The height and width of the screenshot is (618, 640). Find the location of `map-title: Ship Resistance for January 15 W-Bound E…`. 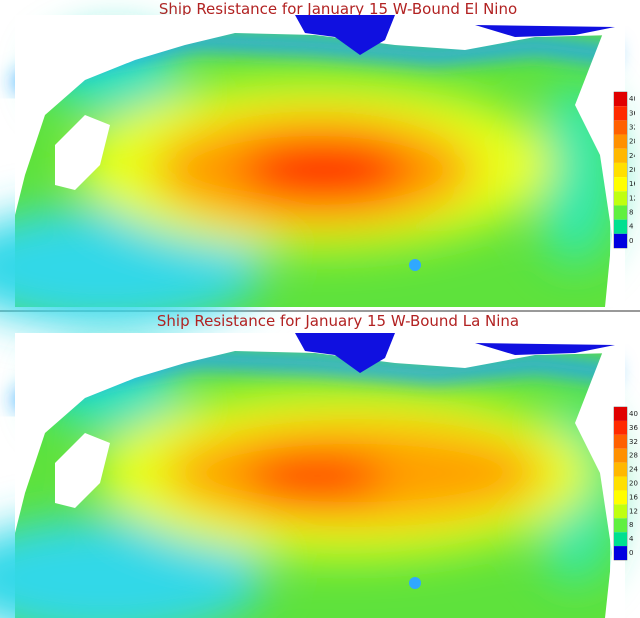

map-title: Ship Resistance for January 15 W-Bound E… is located at coordinates (338, 9).